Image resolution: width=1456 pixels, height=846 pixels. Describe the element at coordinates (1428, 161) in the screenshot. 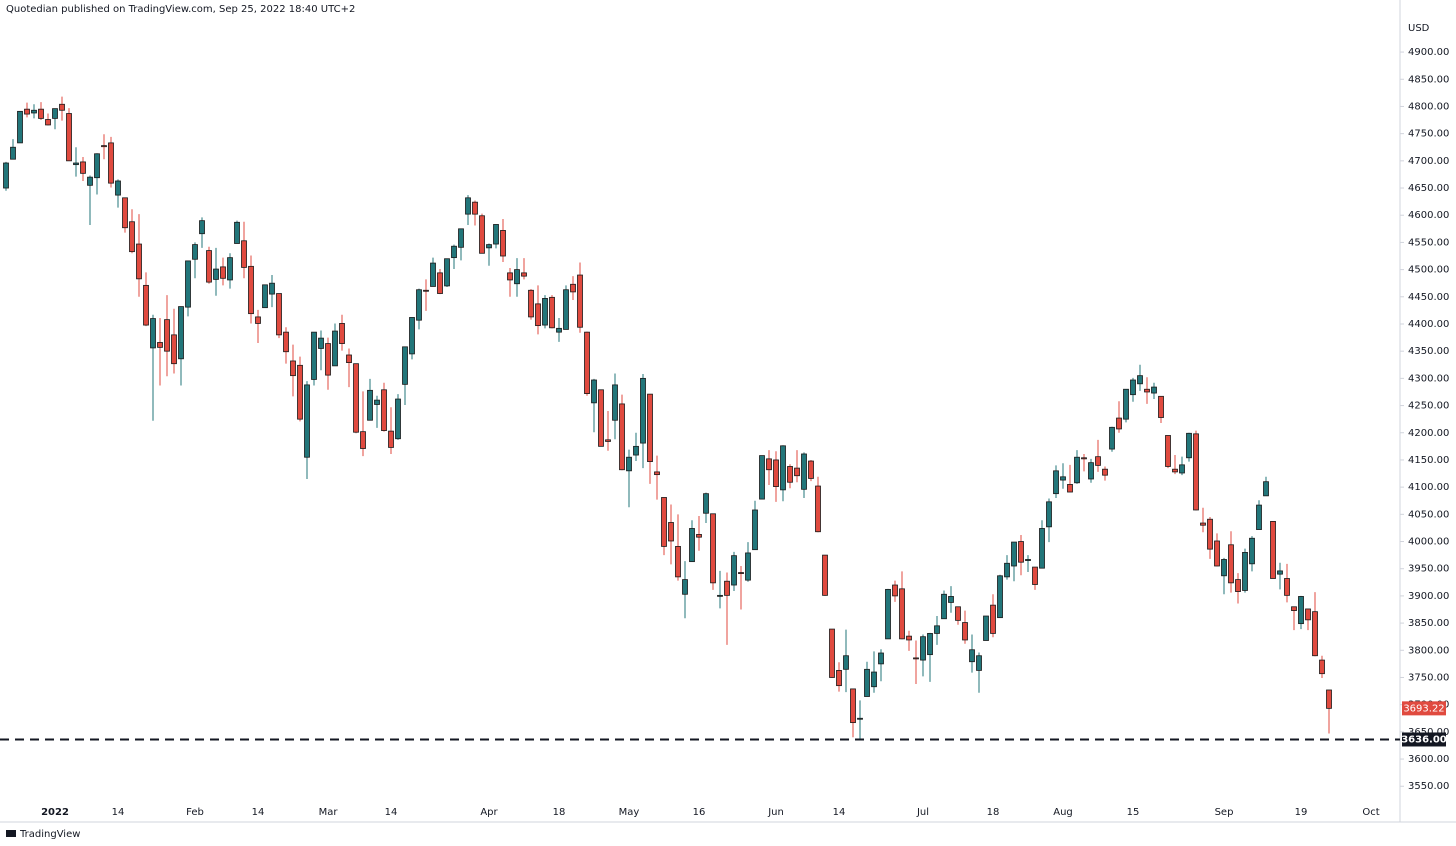

I see `y-tick-label: 4700.00` at that location.